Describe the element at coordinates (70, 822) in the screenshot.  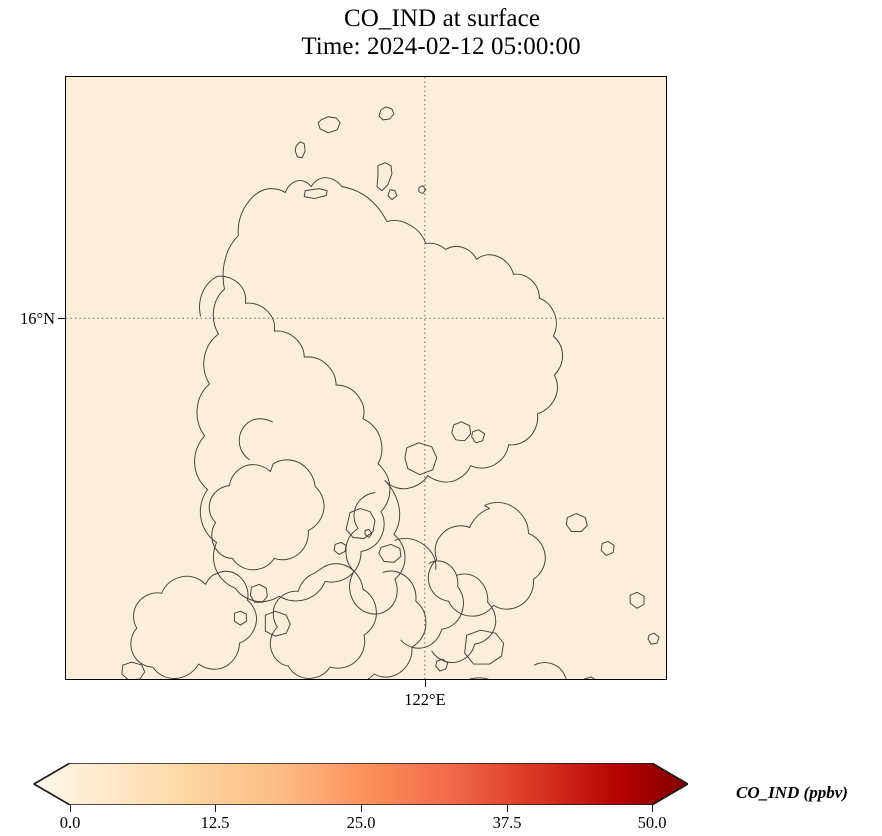
I see `cbar-ticklabel-0: 0.0` at that location.